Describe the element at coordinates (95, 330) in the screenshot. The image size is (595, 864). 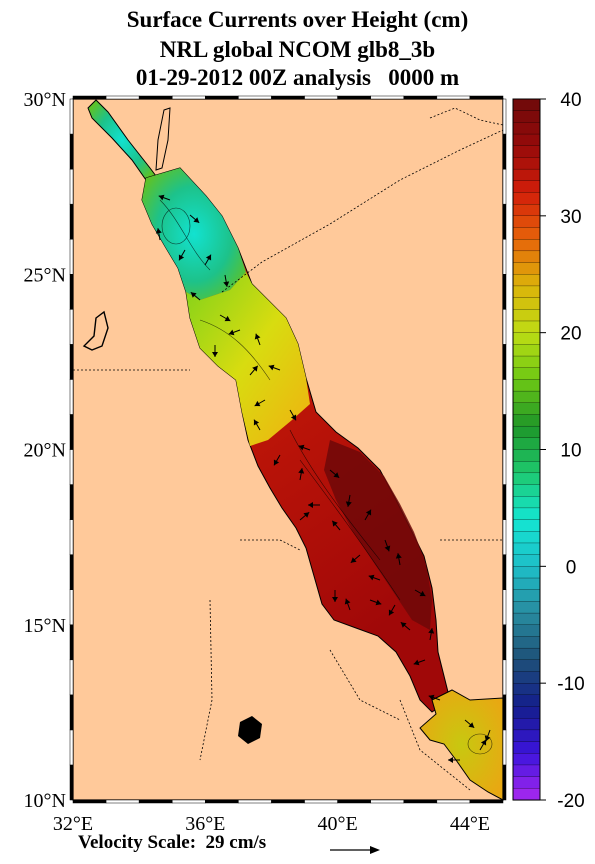
I see `lake-nasser` at that location.